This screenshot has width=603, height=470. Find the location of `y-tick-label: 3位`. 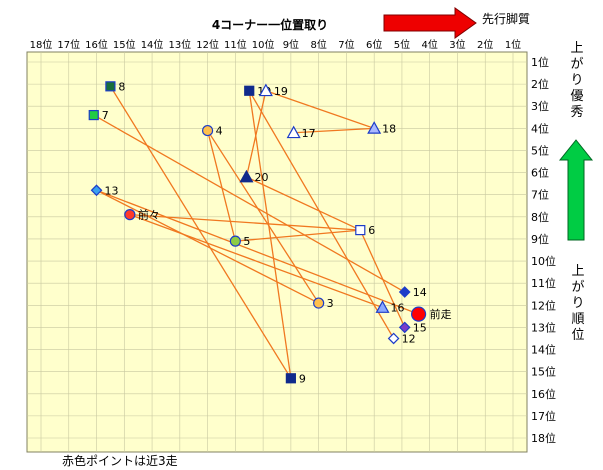

y-tick-label: 3位 is located at coordinates (540, 106).